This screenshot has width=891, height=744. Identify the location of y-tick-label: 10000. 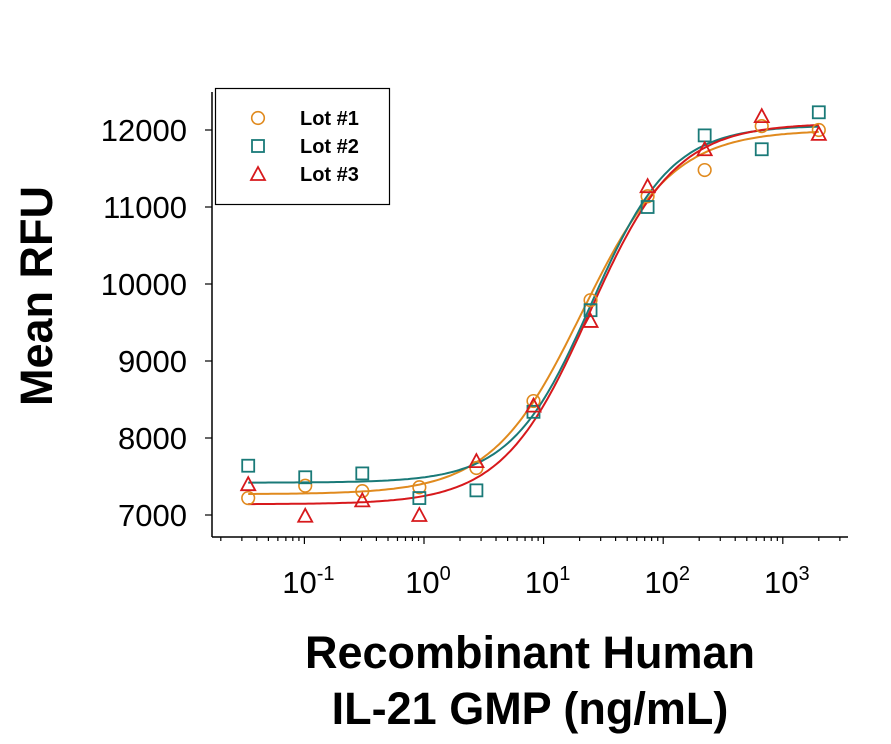
(144, 284).